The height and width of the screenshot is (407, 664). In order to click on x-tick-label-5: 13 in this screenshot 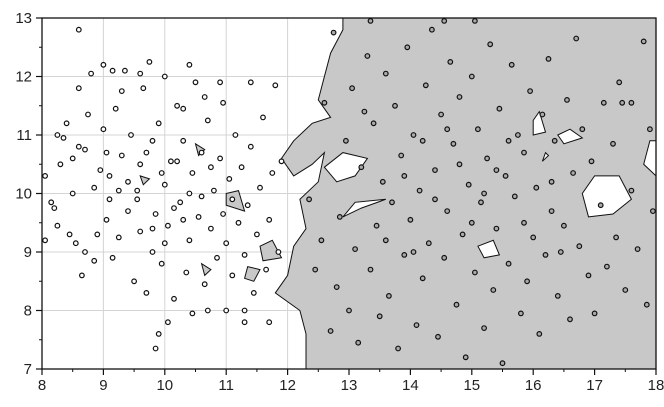, I will do `click(349, 385)`.